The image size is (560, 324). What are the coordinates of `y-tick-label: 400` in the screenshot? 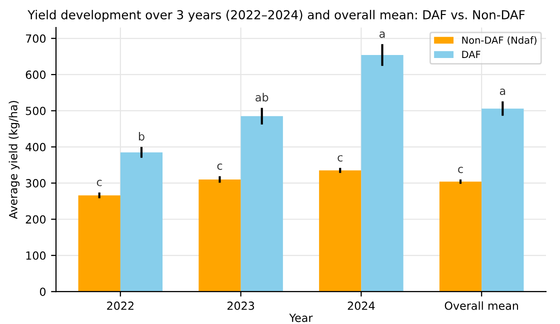 It's located at (36, 147).